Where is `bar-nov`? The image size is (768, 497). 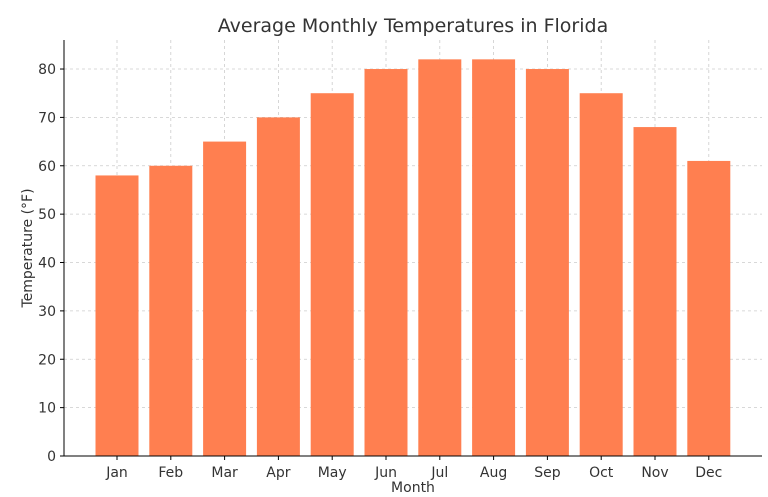 bar-nov is located at coordinates (655, 292).